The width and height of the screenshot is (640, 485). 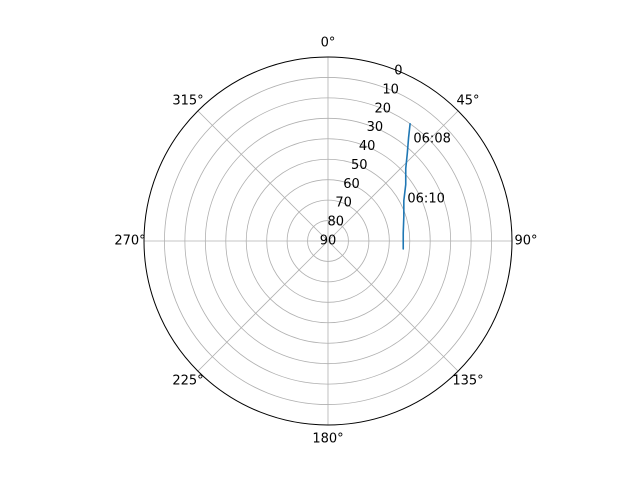 What do you see at coordinates (398, 71) in the screenshot?
I see `r-tick-label-0: 0` at bounding box center [398, 71].